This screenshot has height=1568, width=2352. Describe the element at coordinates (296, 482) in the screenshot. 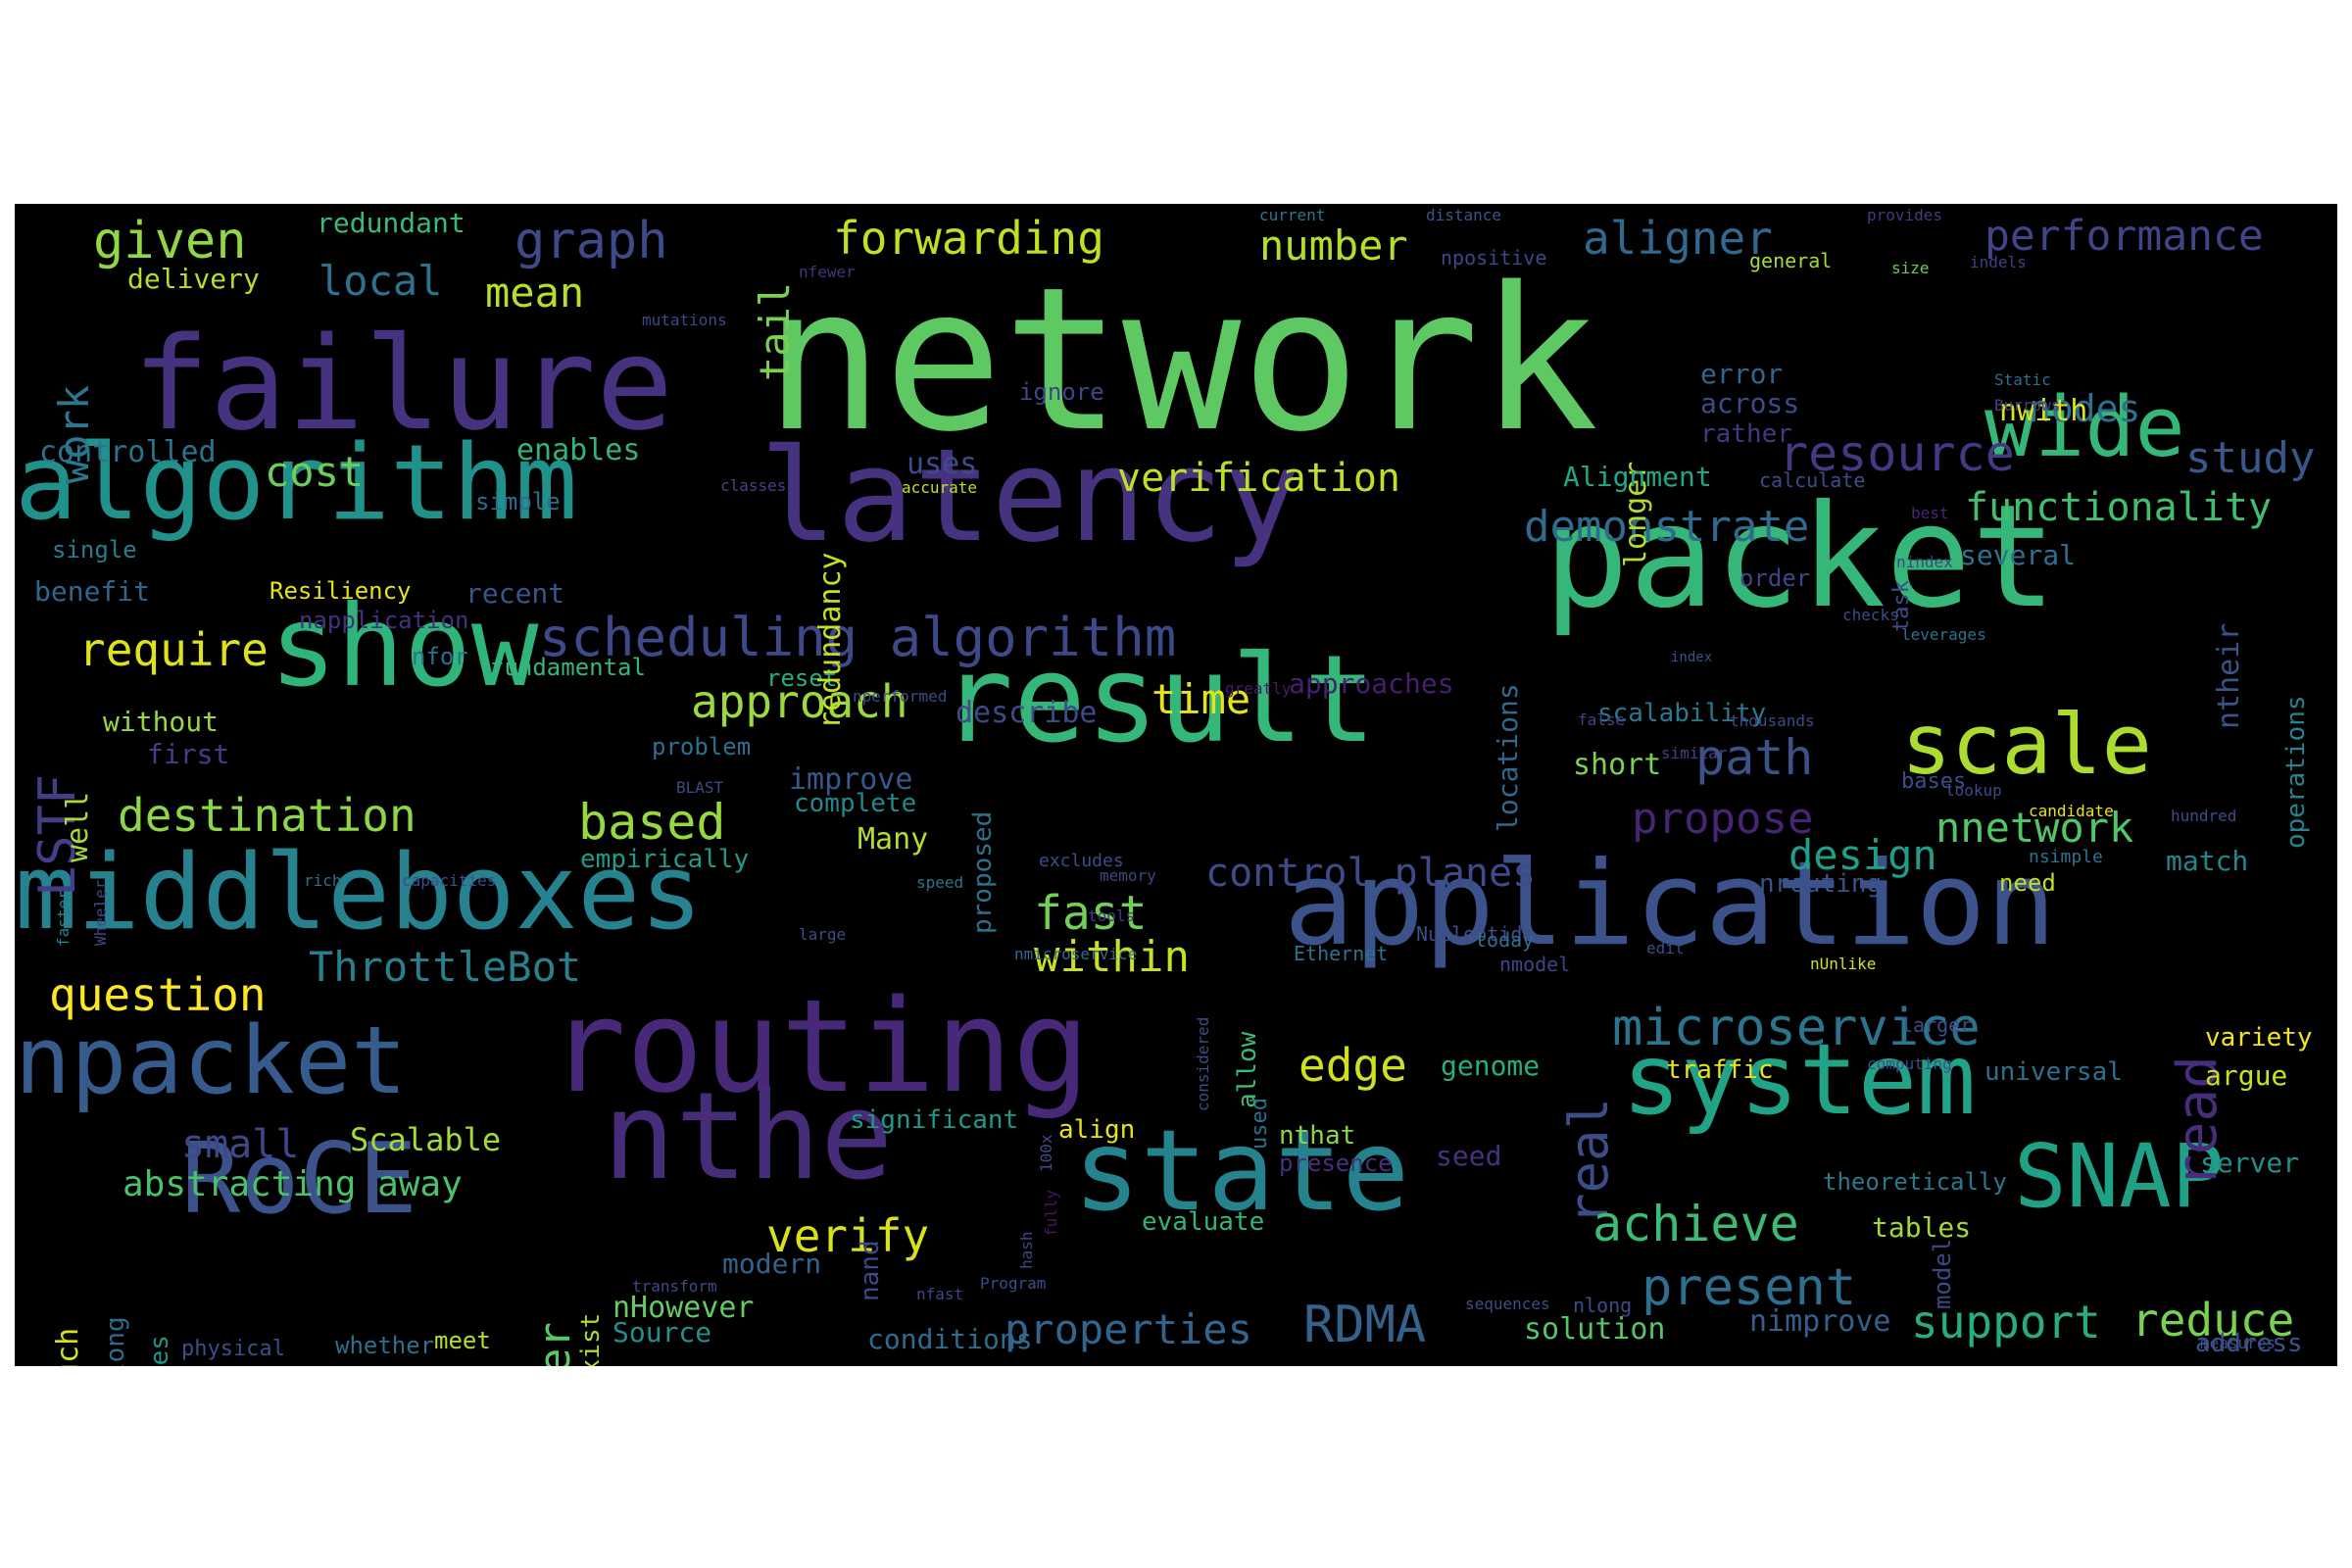

I see `cloud-word: algorithm` at that location.